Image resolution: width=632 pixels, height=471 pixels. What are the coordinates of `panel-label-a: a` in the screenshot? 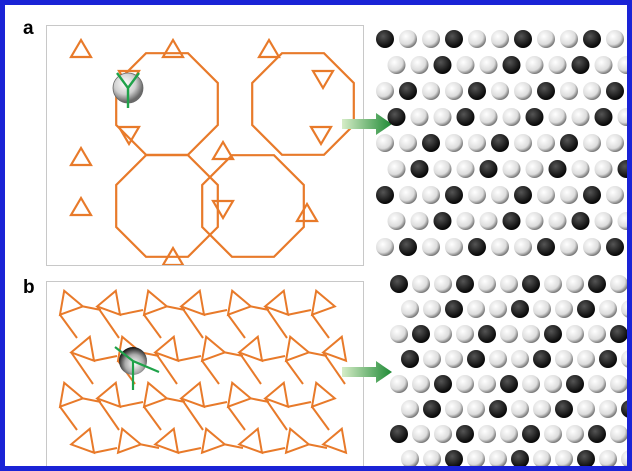 It's located at (28, 28).